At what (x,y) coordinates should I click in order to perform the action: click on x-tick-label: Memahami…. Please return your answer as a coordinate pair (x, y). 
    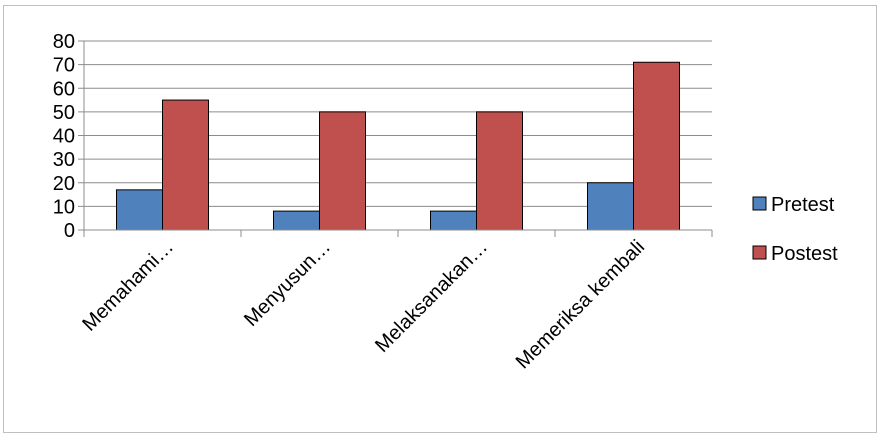
    Looking at the image, I should click on (128, 286).